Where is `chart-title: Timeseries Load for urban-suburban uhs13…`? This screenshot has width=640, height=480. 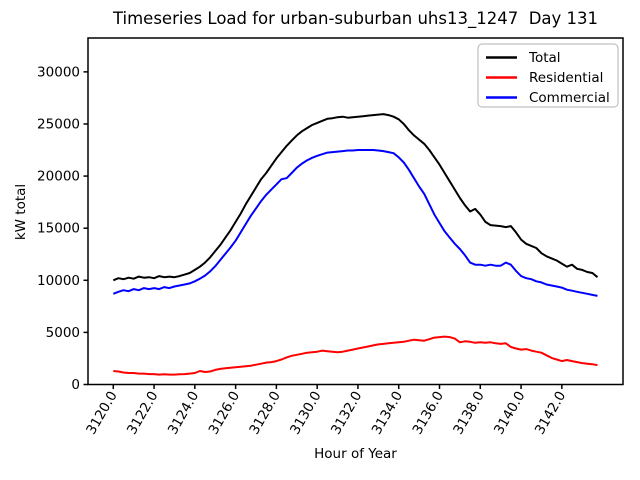
chart-title: Timeseries Load for urban-suburban uhs13… is located at coordinates (355, 18).